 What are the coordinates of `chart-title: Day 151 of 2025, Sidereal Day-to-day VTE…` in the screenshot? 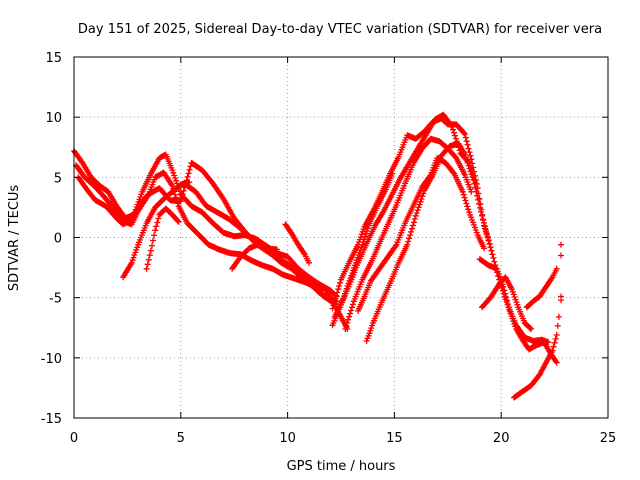 It's located at (340, 29).